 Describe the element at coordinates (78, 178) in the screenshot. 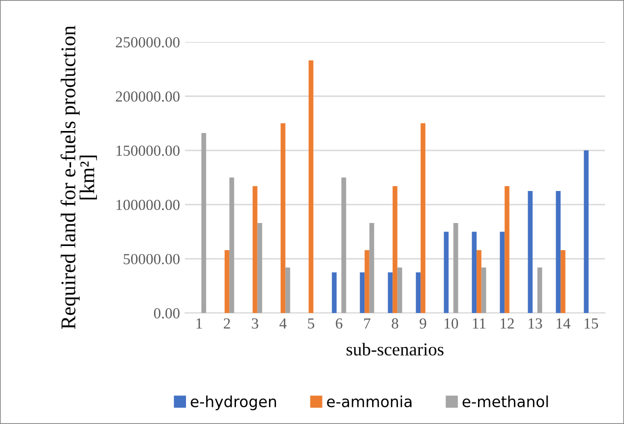

I see `y-axis-title: Required land for e-fuels production [km²]` at that location.